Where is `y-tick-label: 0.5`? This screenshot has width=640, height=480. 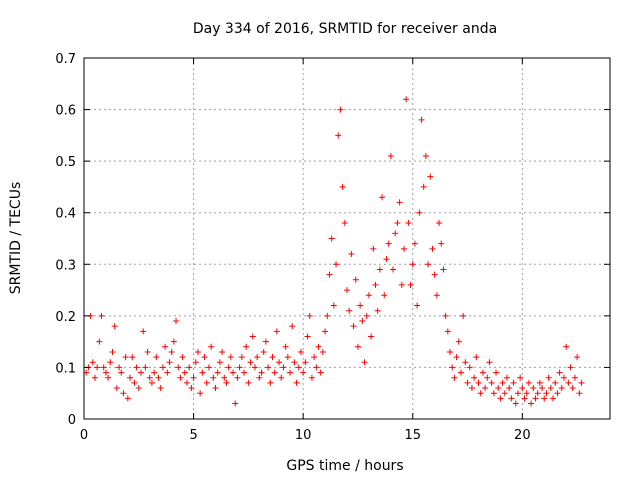 y-tick-label: 0.5 is located at coordinates (65, 162).